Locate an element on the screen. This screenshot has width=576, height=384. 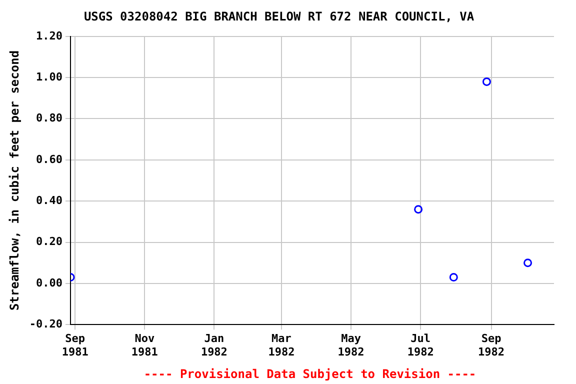
text: ---- Provisional Data Subject to Revision ---- is located at coordinates (310, 374).